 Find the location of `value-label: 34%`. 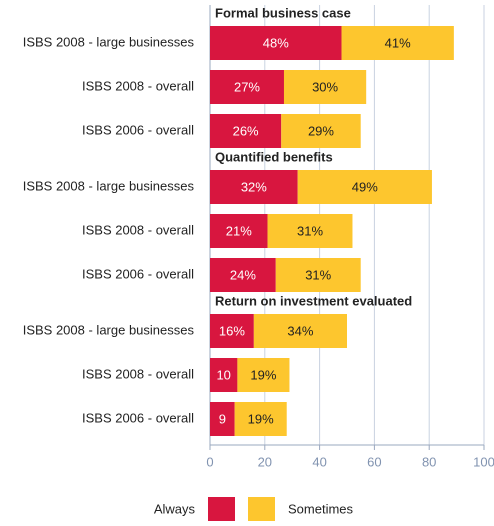

value-label: 34% is located at coordinates (300, 330).